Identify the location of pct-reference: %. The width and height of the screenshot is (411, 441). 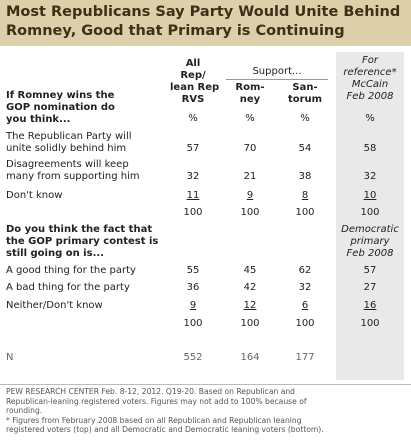
(370, 118).